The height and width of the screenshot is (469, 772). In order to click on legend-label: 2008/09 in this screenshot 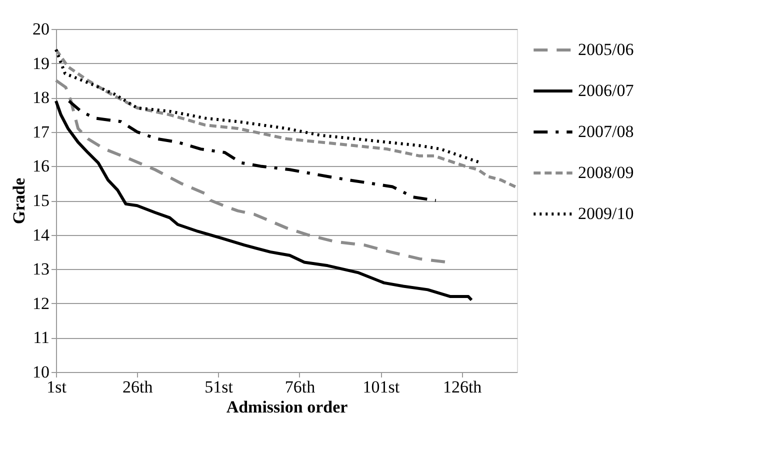, I will do `click(606, 172)`.